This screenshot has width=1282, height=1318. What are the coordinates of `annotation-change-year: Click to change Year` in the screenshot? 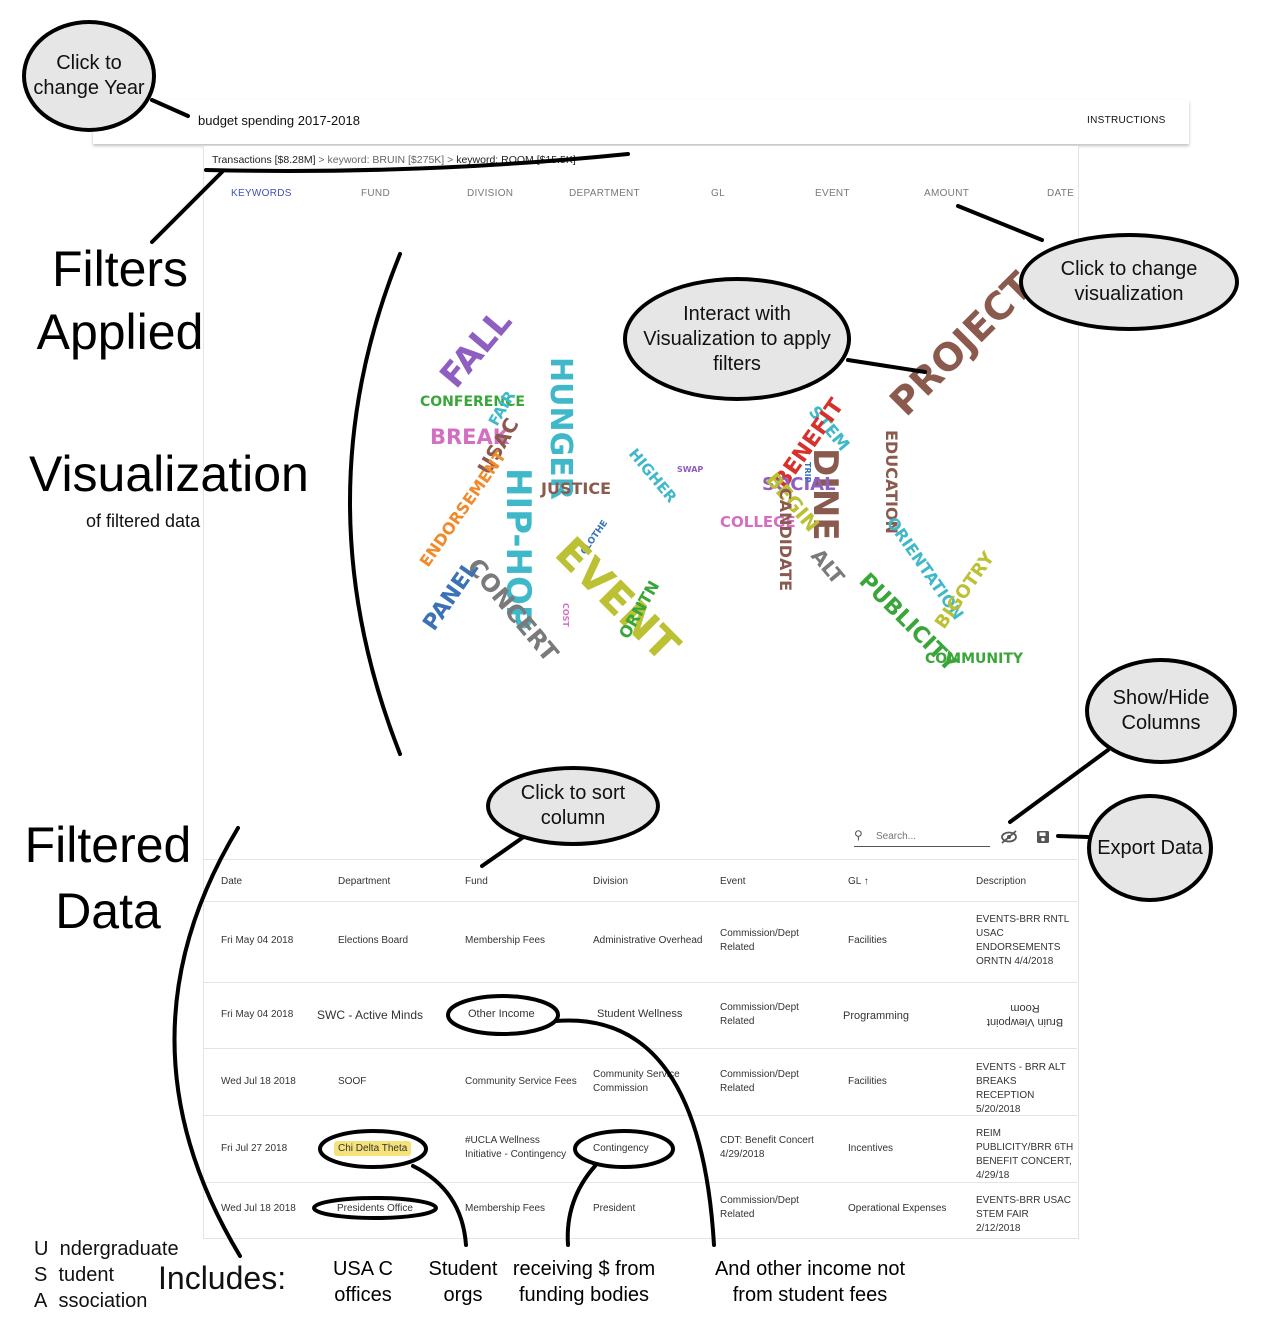 It's located at (89, 76).